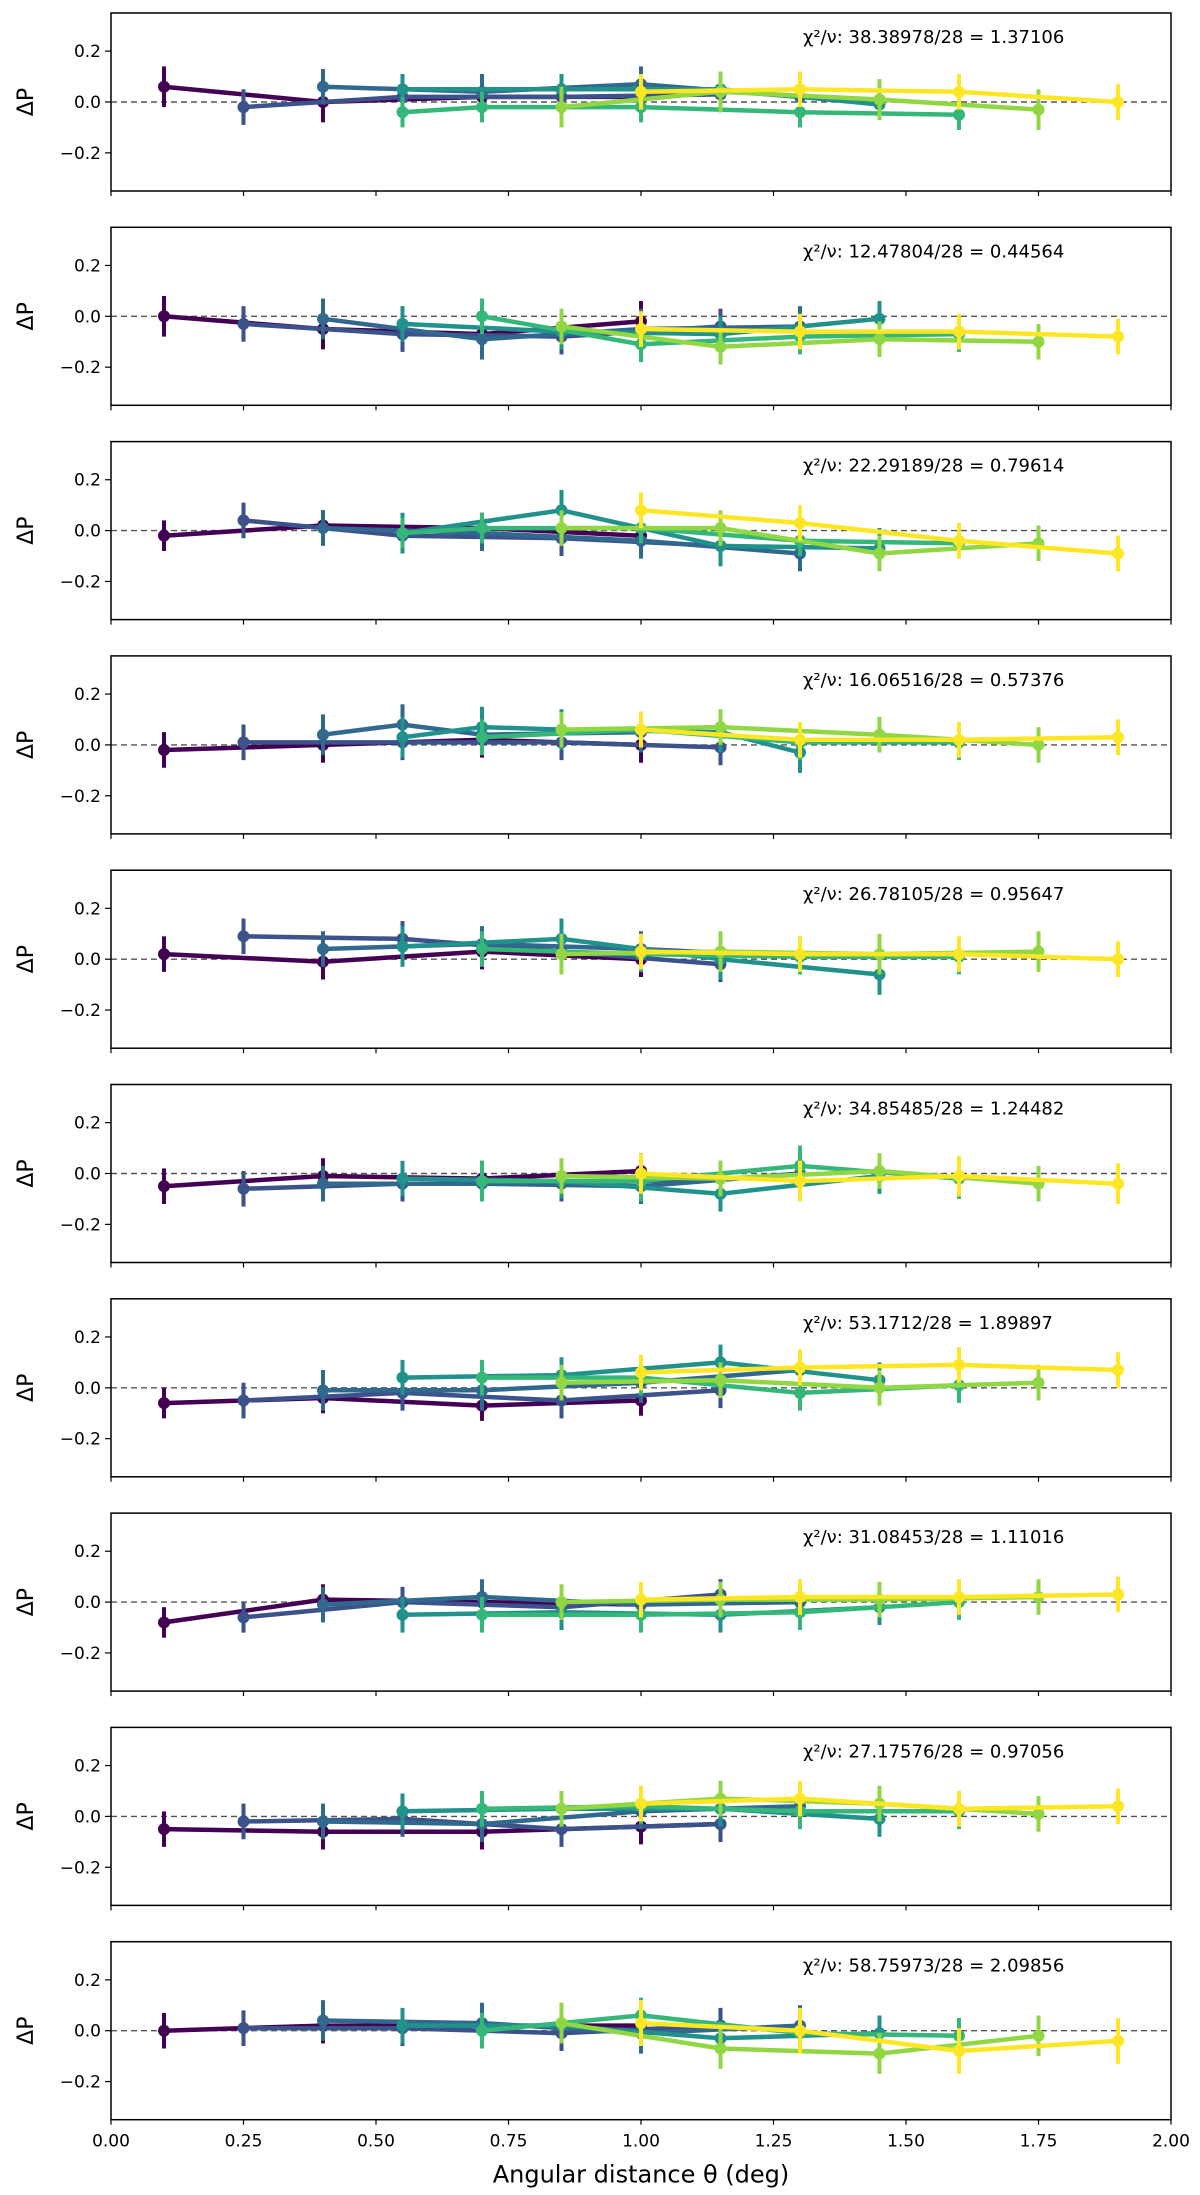 Image resolution: width=1200 pixels, height=2195 pixels. Describe the element at coordinates (593, 1390) in the screenshot. I see `panel-7: 0.2 0.0 −0.2 ΔP χ²/ν: 53.1712/28 = 1.89897` at that location.